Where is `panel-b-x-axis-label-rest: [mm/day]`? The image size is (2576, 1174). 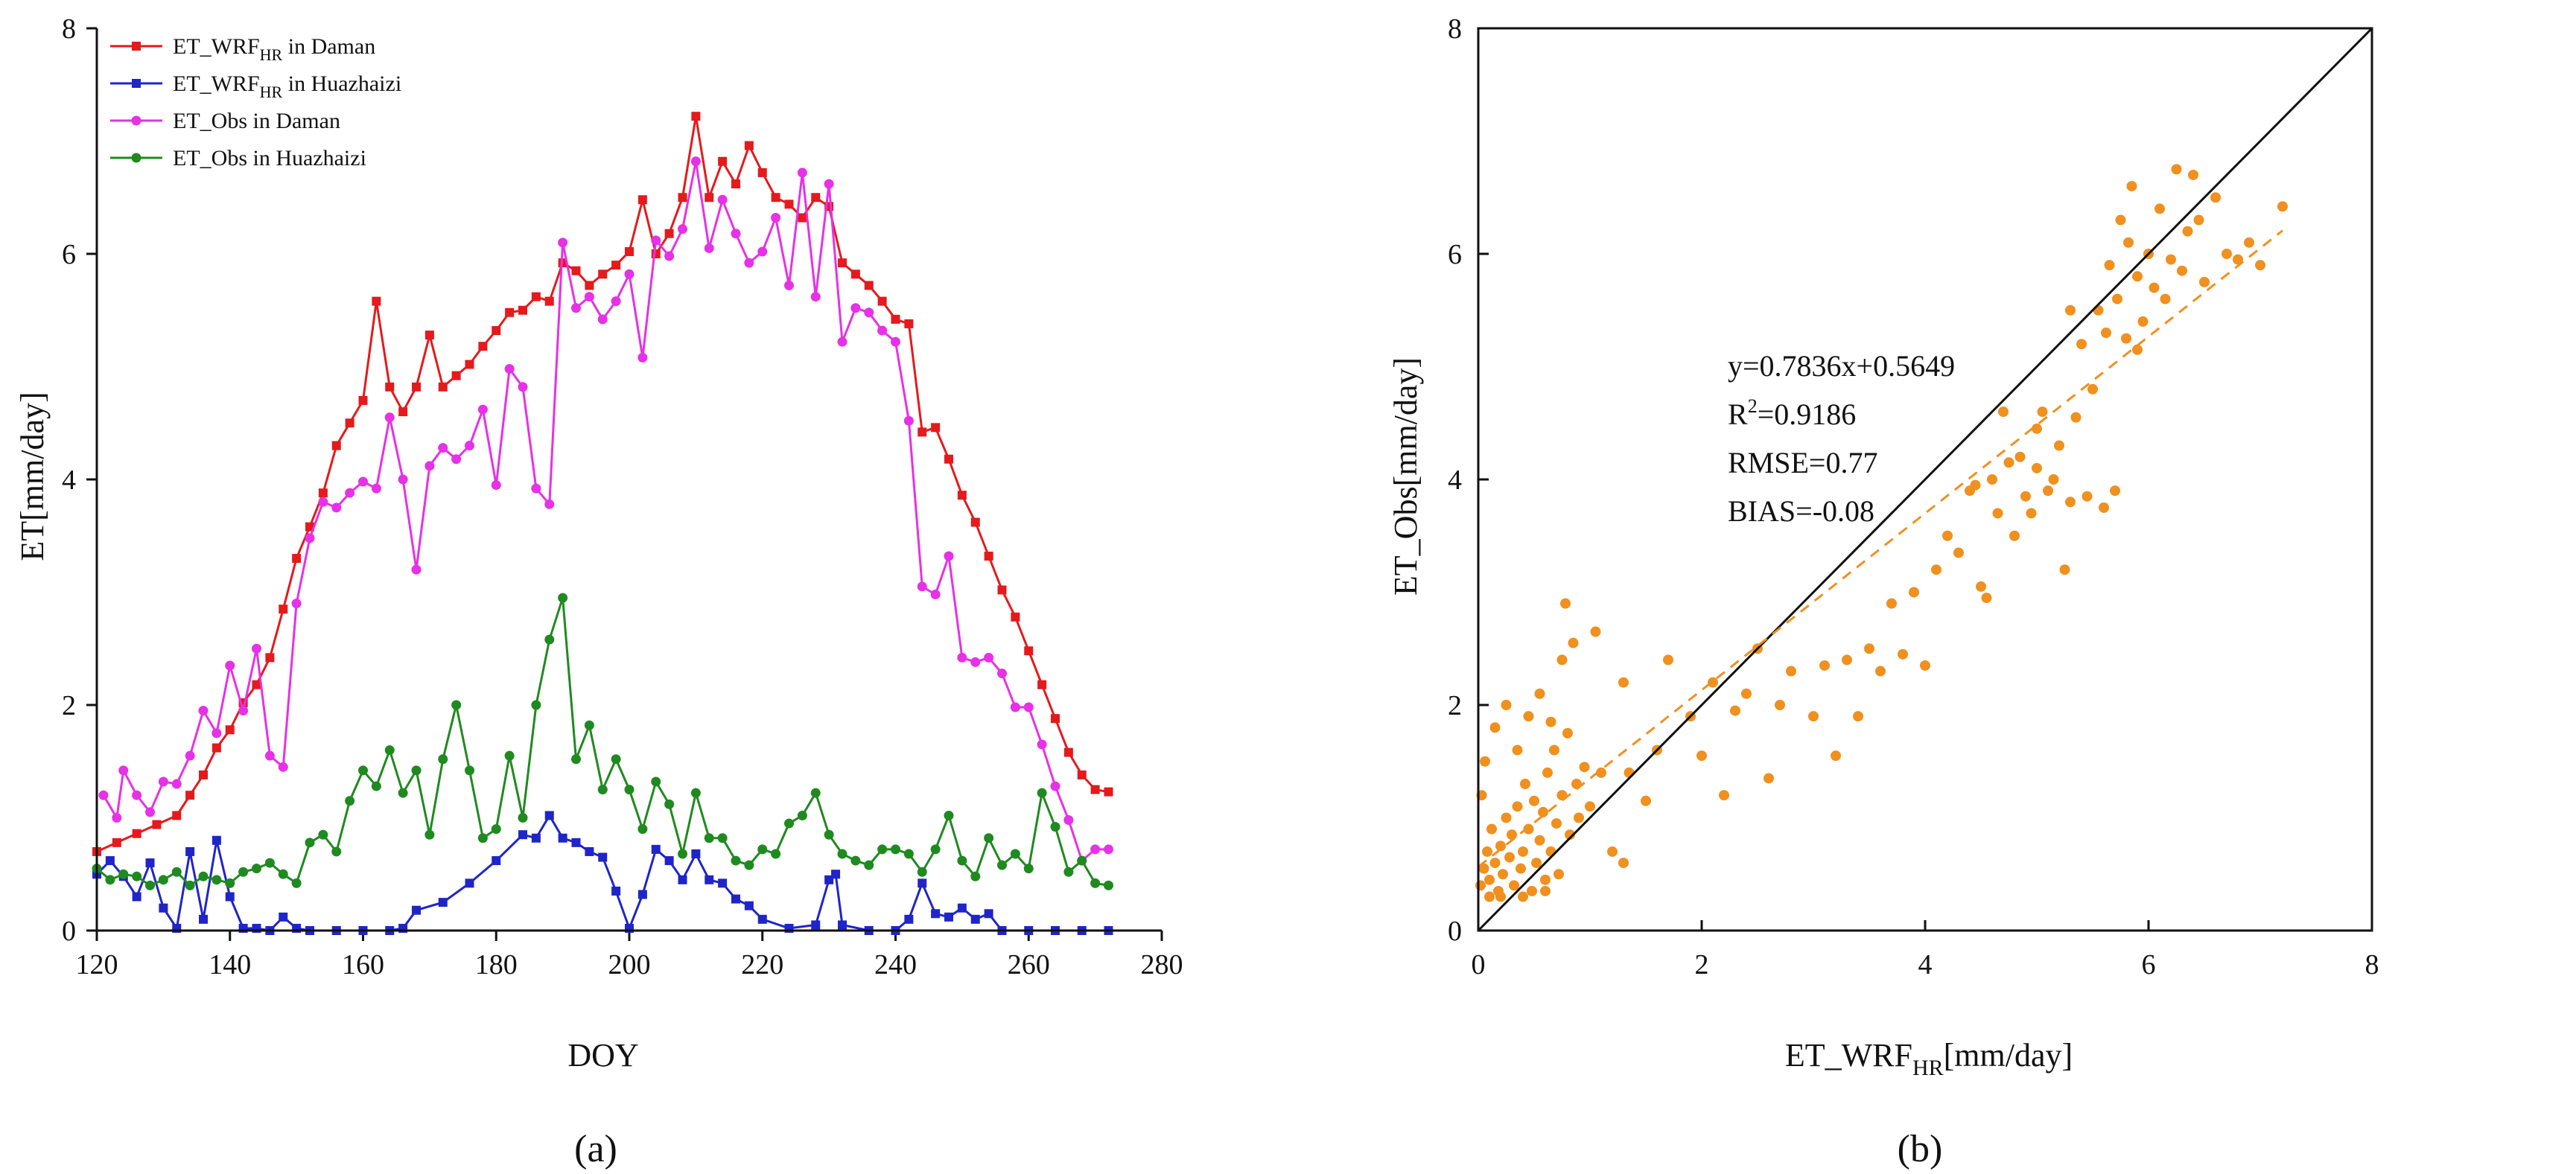 panel-b-x-axis-label-rest: [mm/day] is located at coordinates (2008, 1055).